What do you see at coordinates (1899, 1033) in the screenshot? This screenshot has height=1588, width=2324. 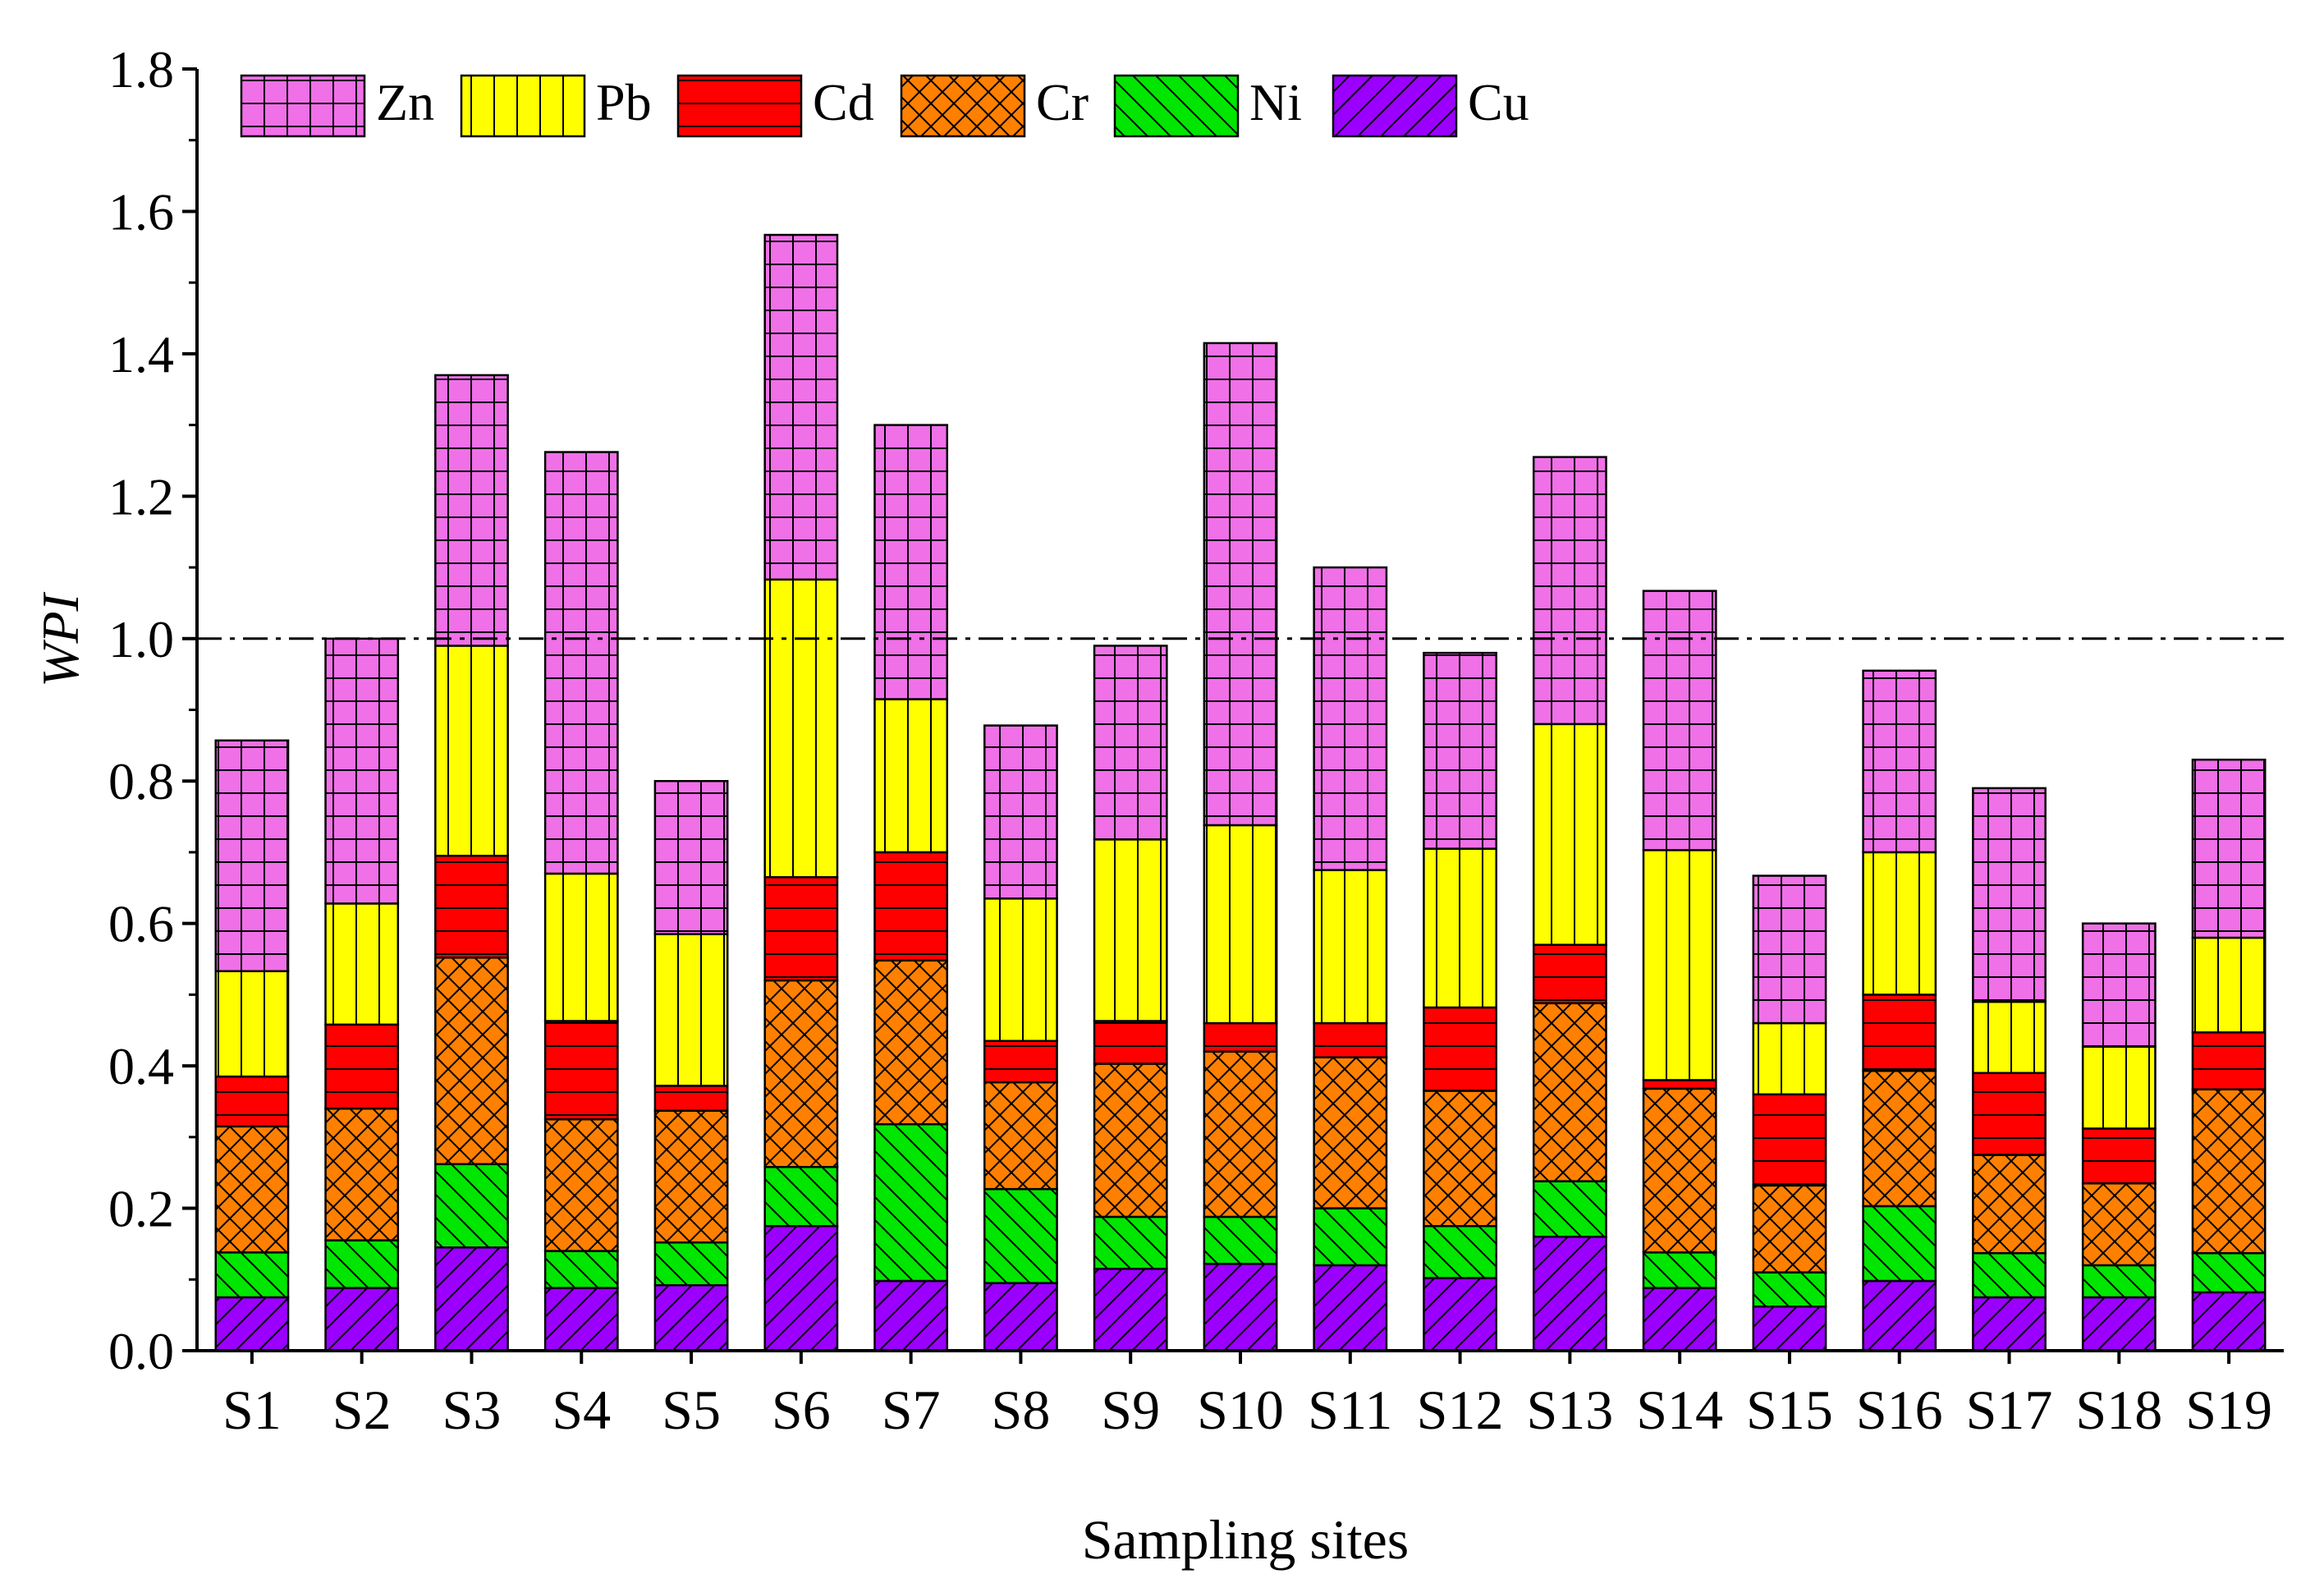 I see `bar-segment-s16-cd` at bounding box center [1899, 1033].